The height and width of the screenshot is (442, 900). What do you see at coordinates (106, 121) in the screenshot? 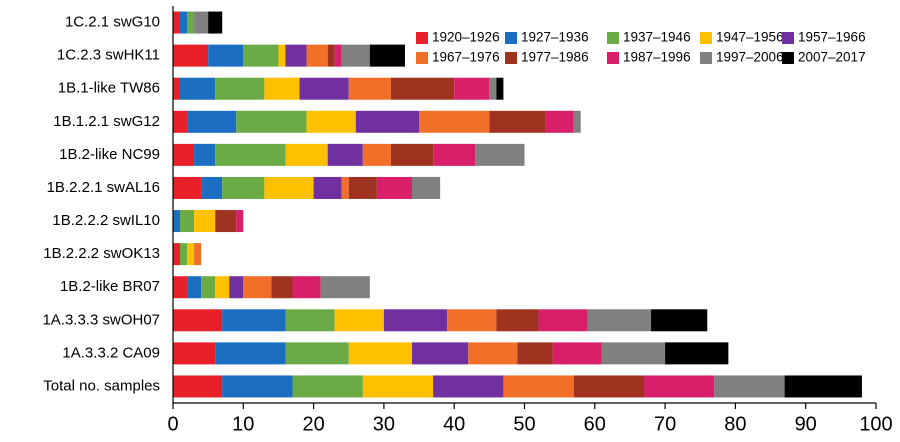
I see `category-label: 1B.1.2.1 swG12` at bounding box center [106, 121].